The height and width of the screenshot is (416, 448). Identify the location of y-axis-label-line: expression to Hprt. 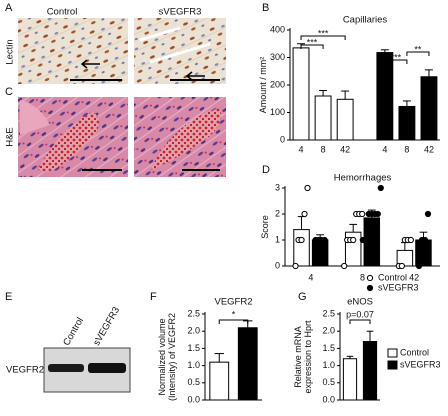
(308, 357).